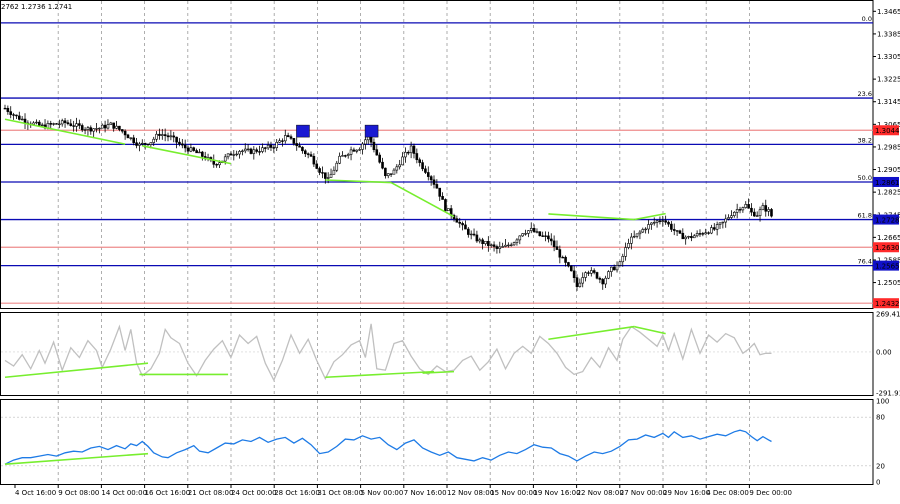 Image resolution: width=900 pixels, height=504 pixels. Describe the element at coordinates (211, 493) in the screenshot. I see `x-tick-label: 21 Oct 08:00` at that location.